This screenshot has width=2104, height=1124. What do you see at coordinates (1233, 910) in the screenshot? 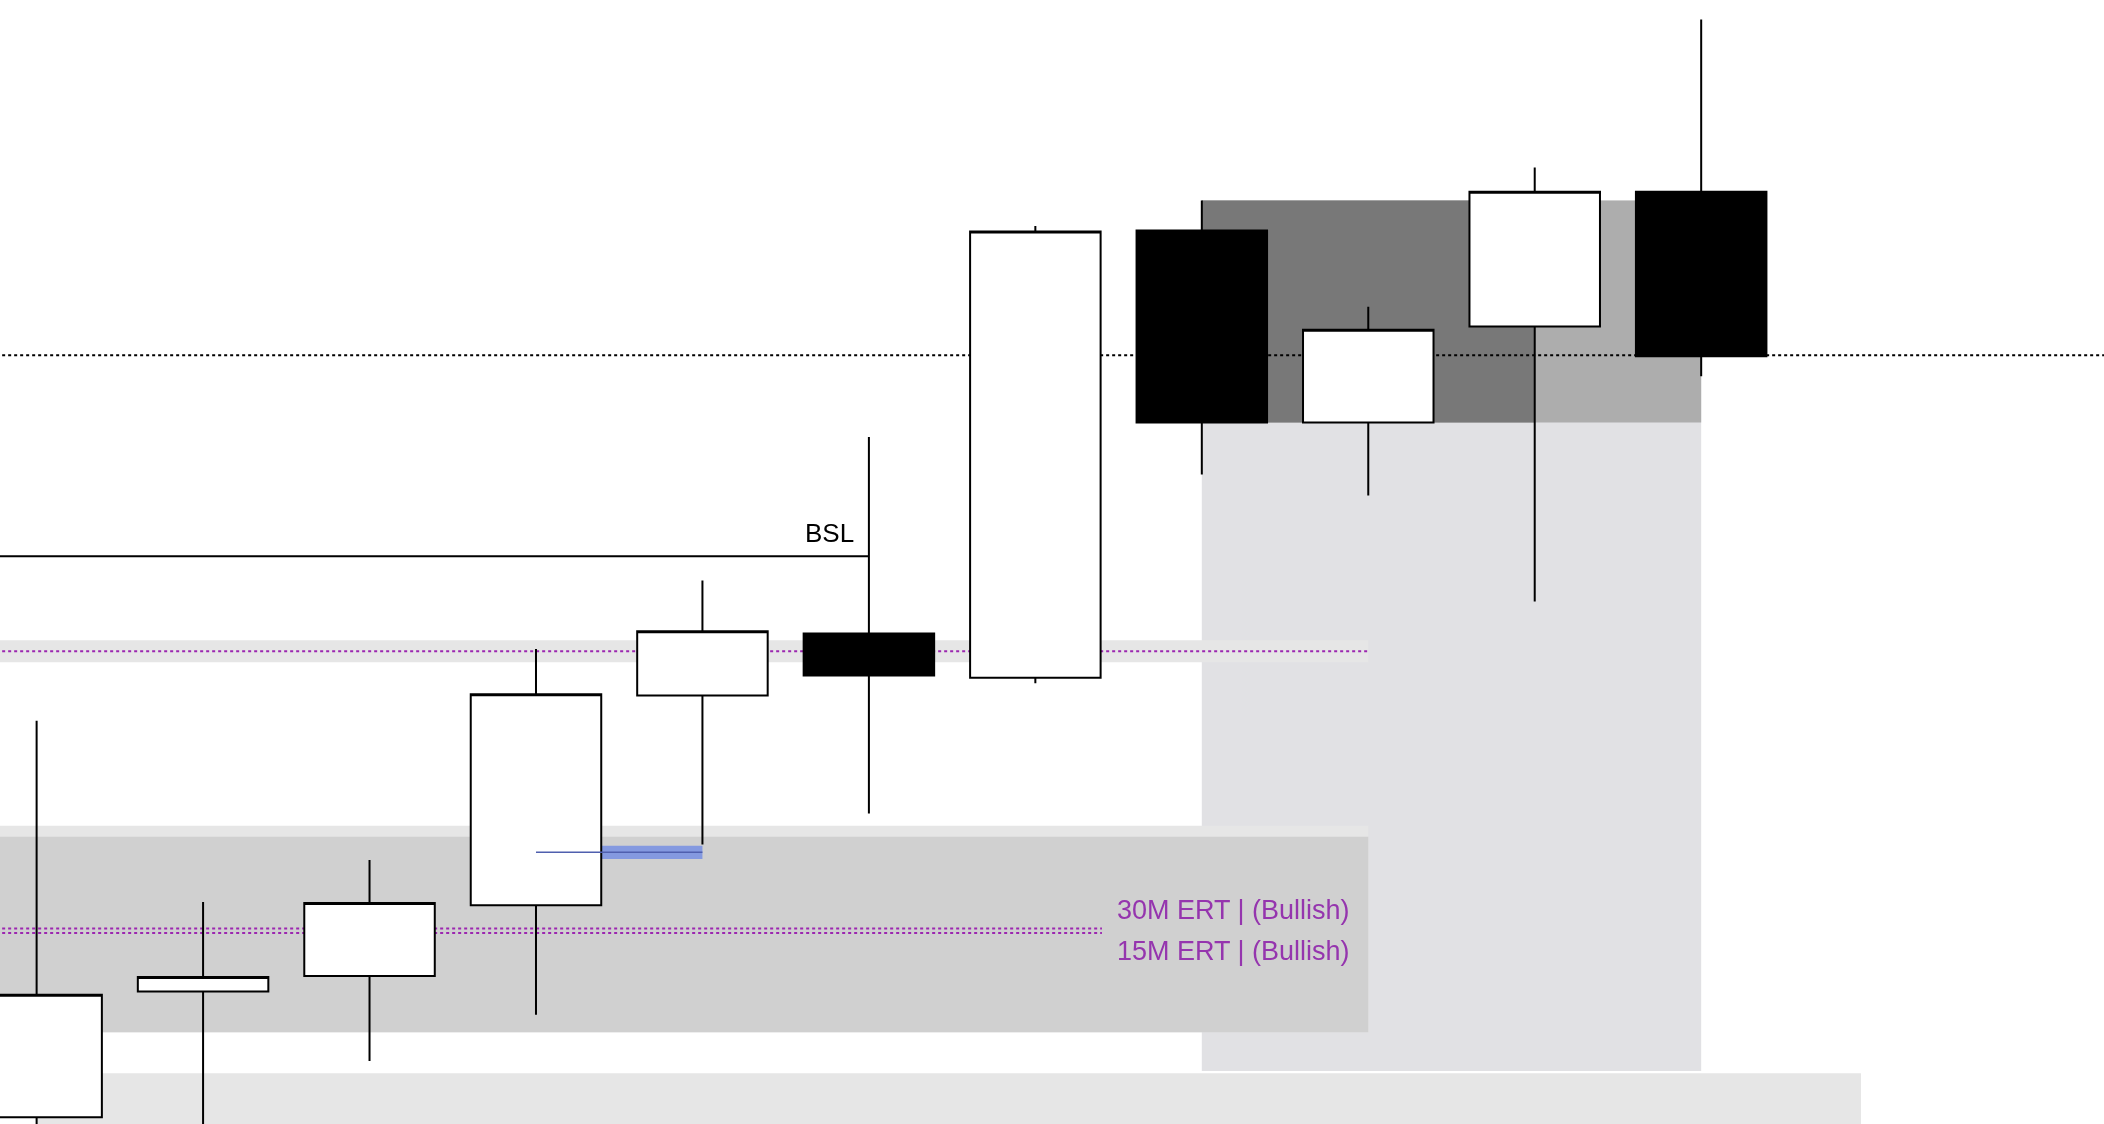
I see `ref-line-label: 30M ERT | (Bullish)` at bounding box center [1233, 910].